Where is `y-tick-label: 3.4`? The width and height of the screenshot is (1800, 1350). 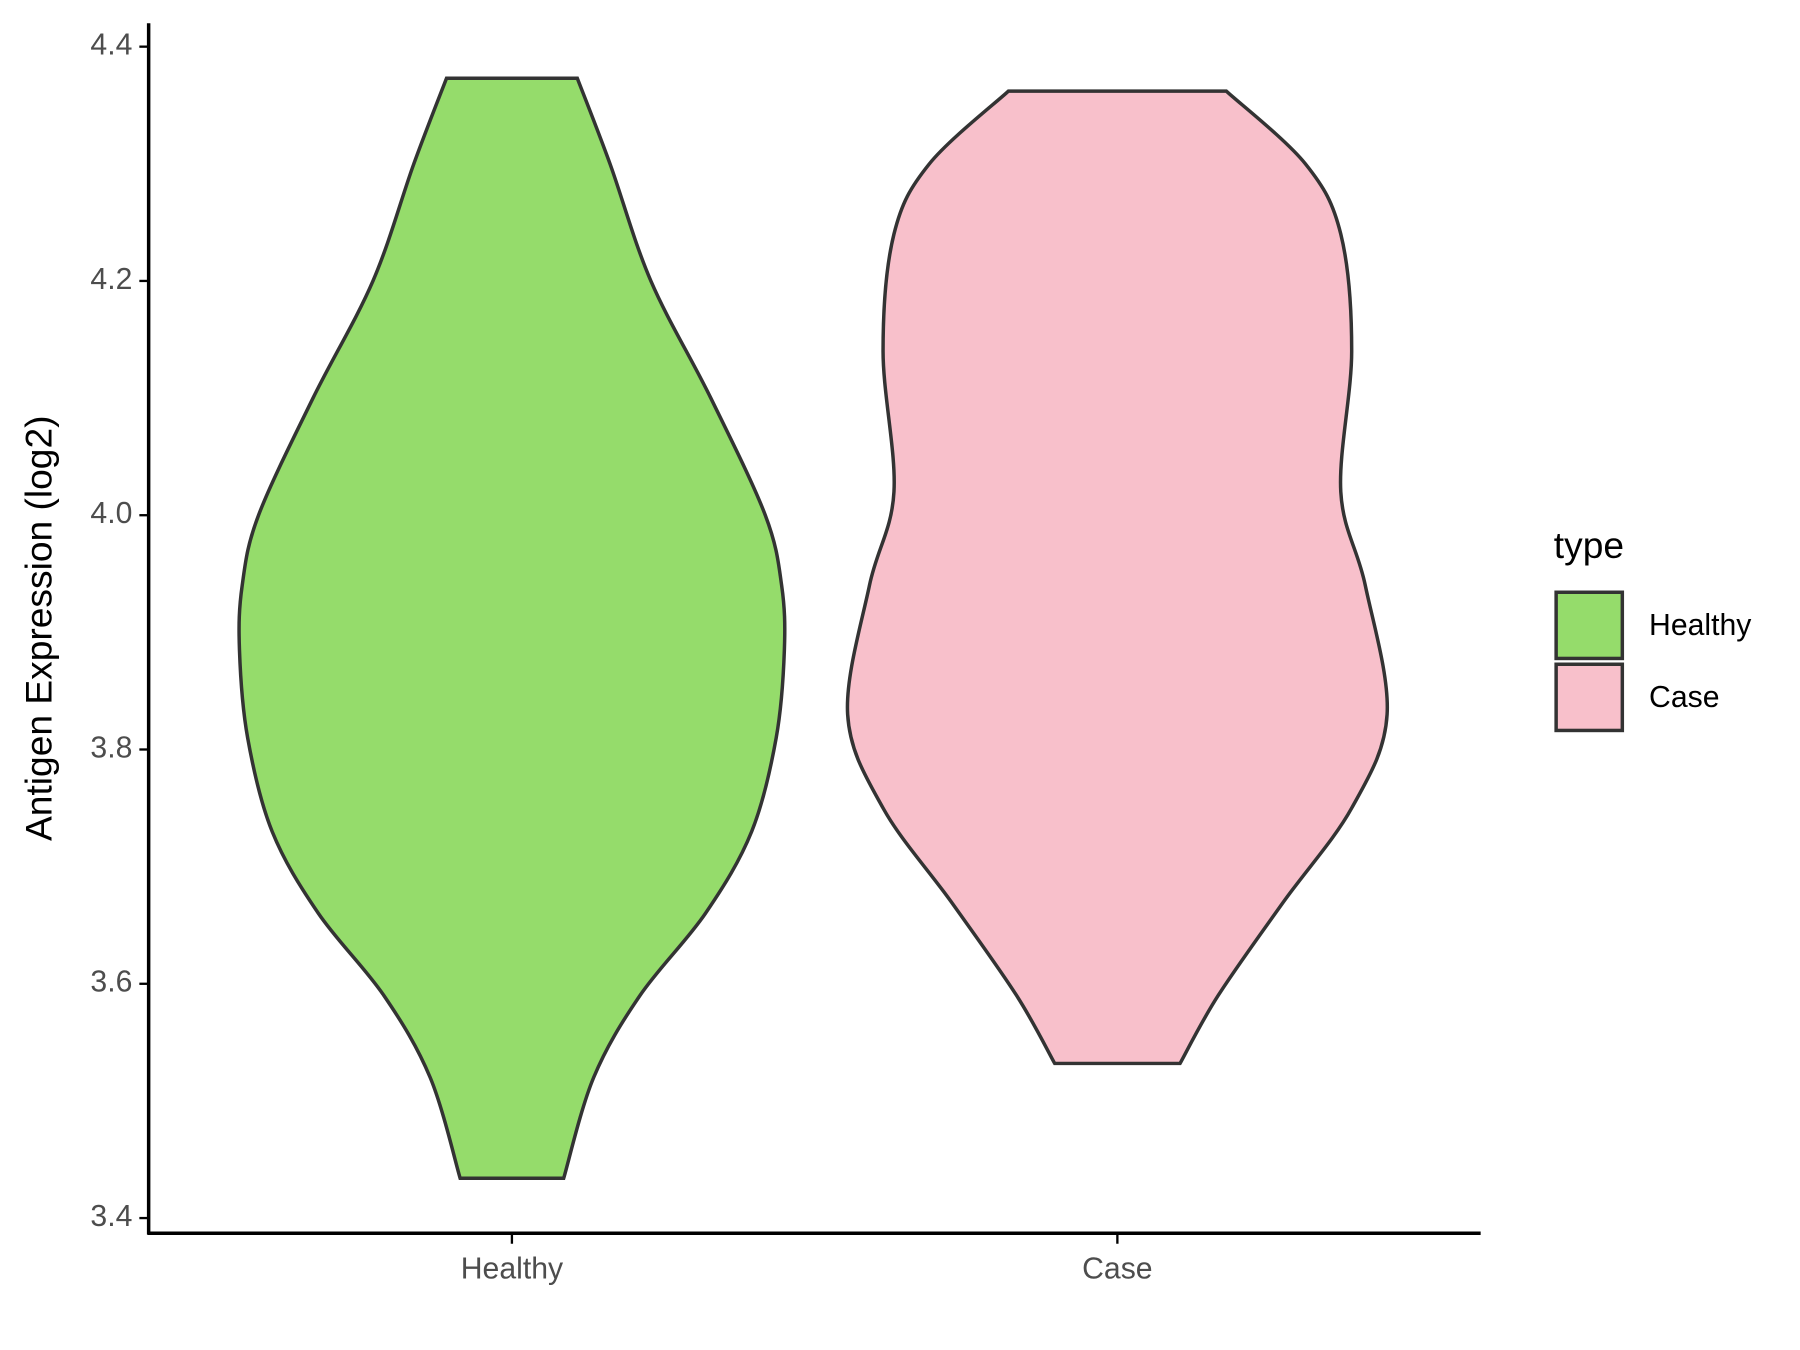 y-tick-label: 3.4 is located at coordinates (111, 1216).